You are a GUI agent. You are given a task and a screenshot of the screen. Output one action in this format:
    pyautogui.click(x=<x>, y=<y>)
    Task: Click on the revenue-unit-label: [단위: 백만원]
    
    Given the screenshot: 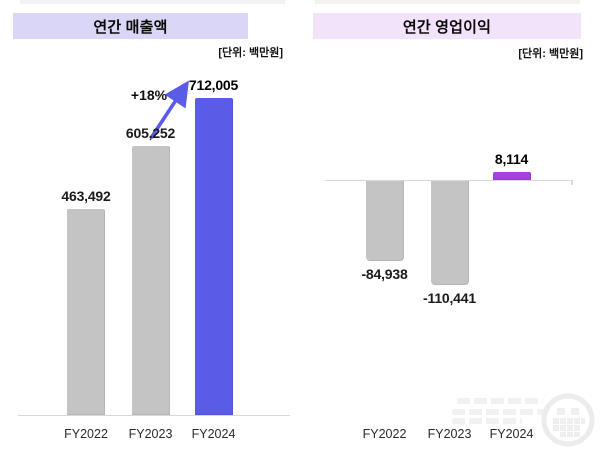 What is the action you would take?
    pyautogui.click(x=250, y=53)
    